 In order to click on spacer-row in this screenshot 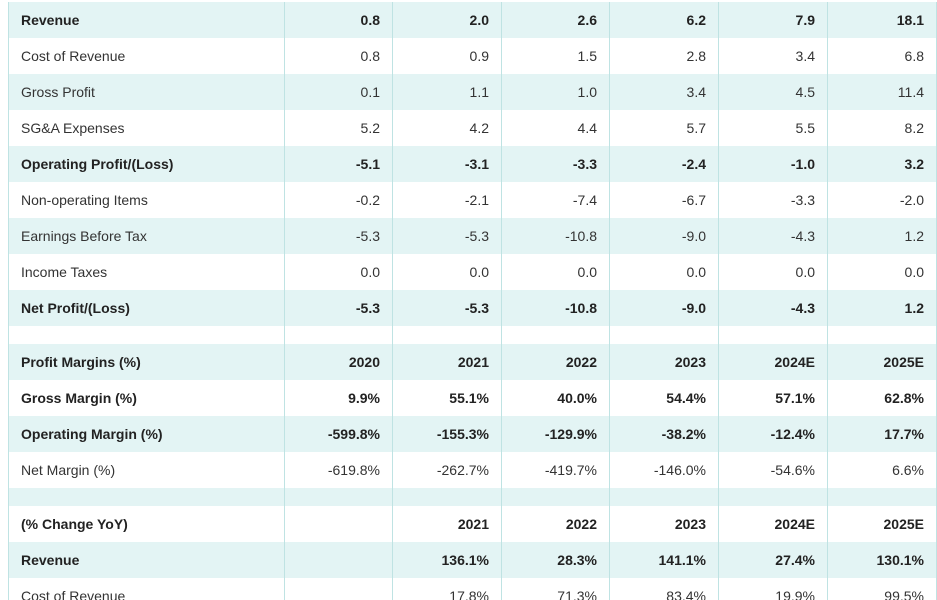, I will do `click(472, 335)`.